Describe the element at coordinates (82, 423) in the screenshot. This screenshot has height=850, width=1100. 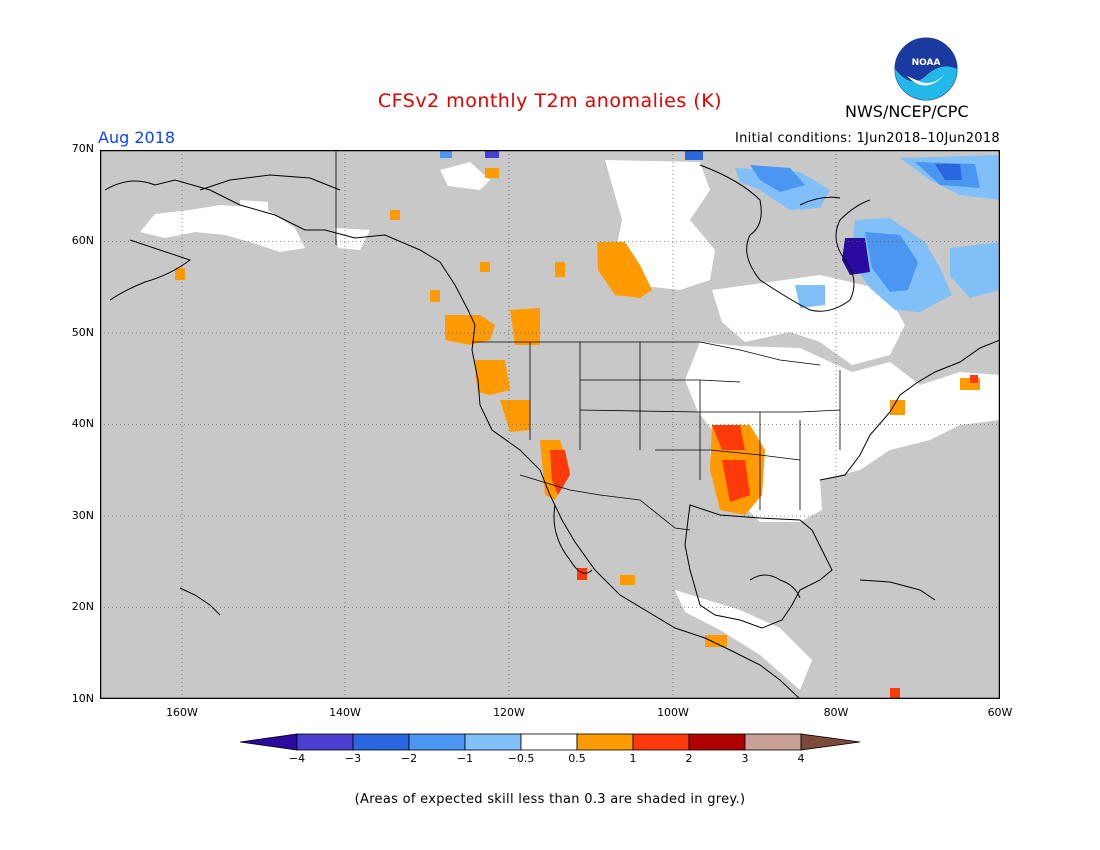
I see `lat-label: 40N` at that location.